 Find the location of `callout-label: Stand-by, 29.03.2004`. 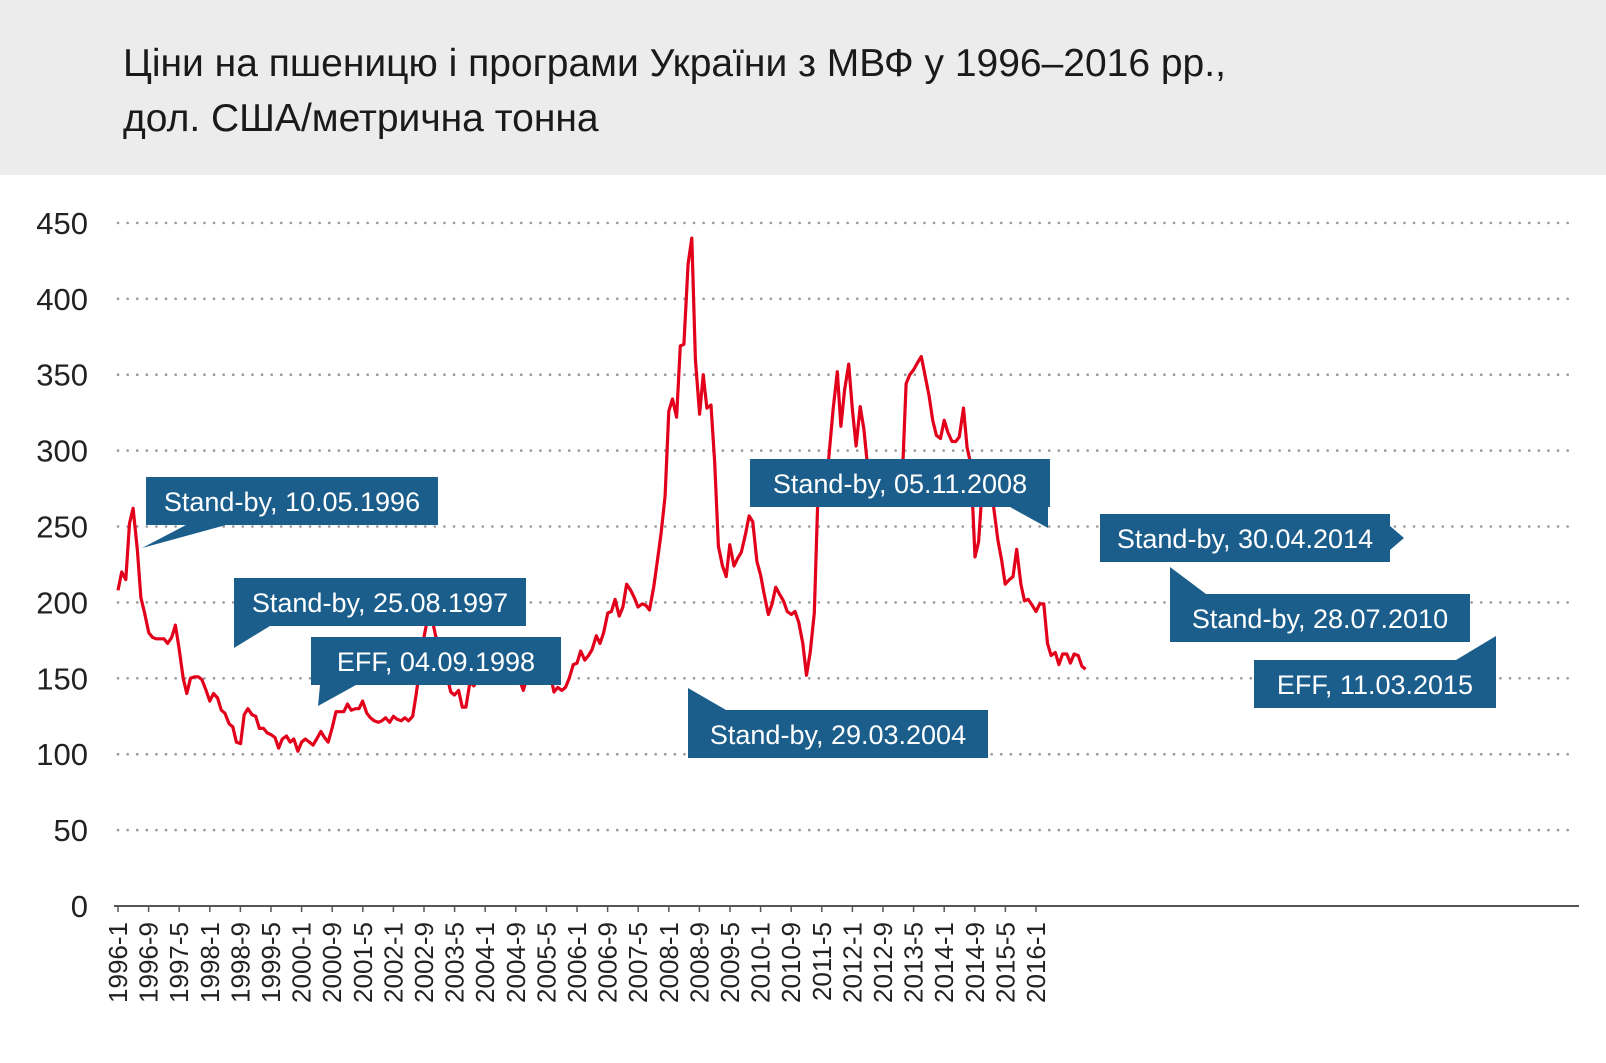

callout-label: Stand-by, 29.03.2004 is located at coordinates (838, 735).